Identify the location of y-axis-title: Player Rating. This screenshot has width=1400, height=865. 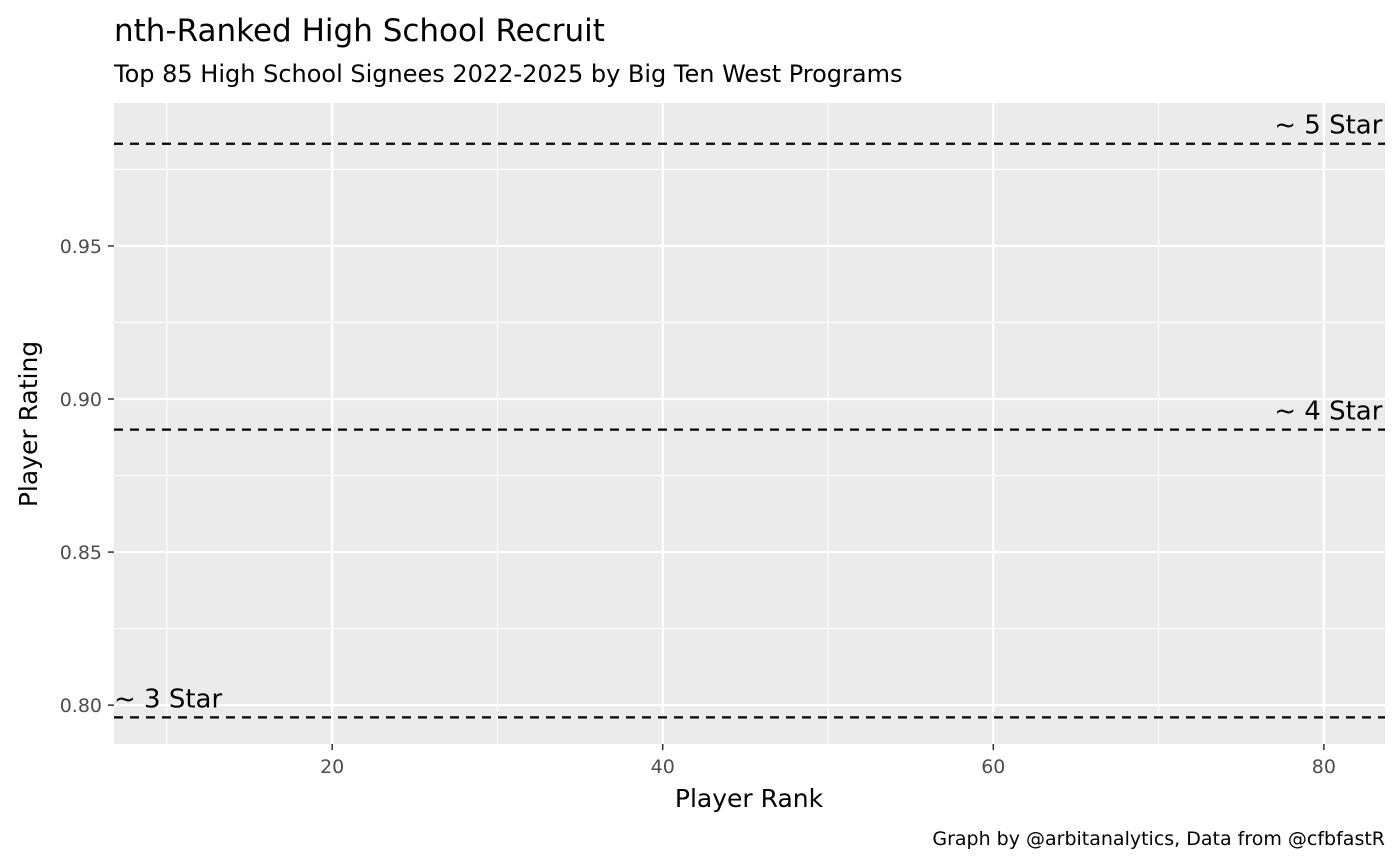
(28, 424).